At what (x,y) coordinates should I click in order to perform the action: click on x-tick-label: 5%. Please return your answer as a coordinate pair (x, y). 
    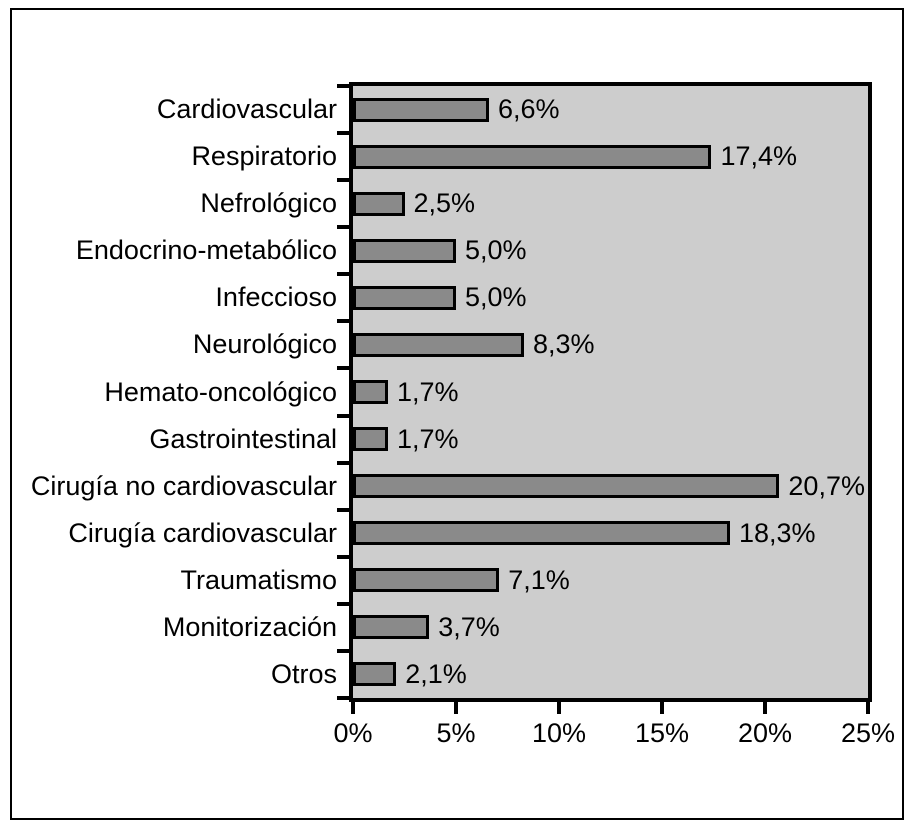
    Looking at the image, I should click on (456, 733).